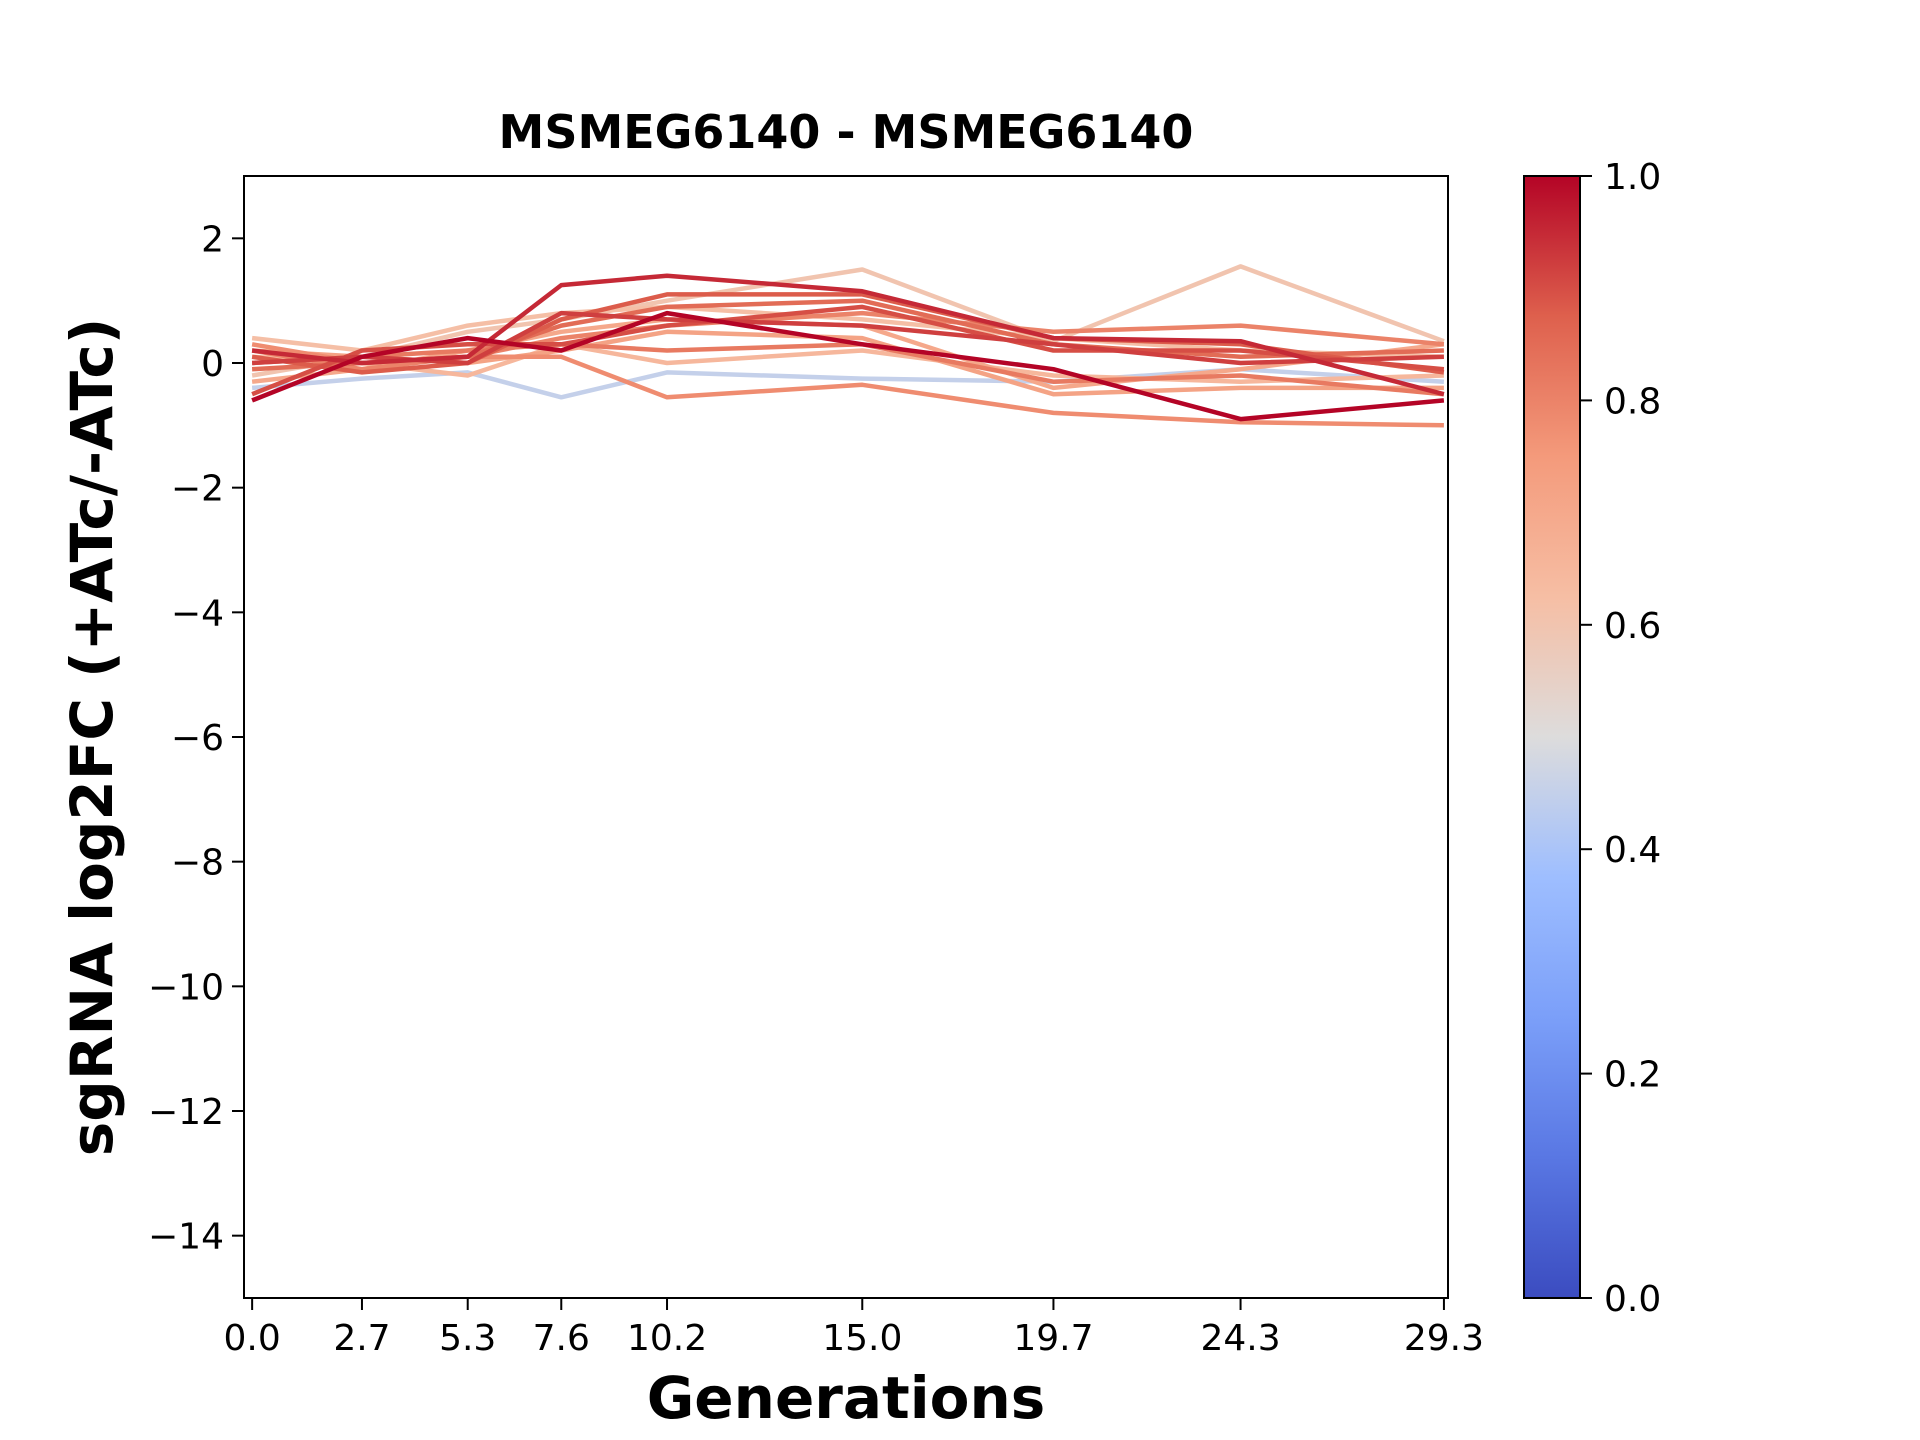 The image size is (1920, 1440). What do you see at coordinates (186, 987) in the screenshot?
I see `y-tick-label: −10` at bounding box center [186, 987].